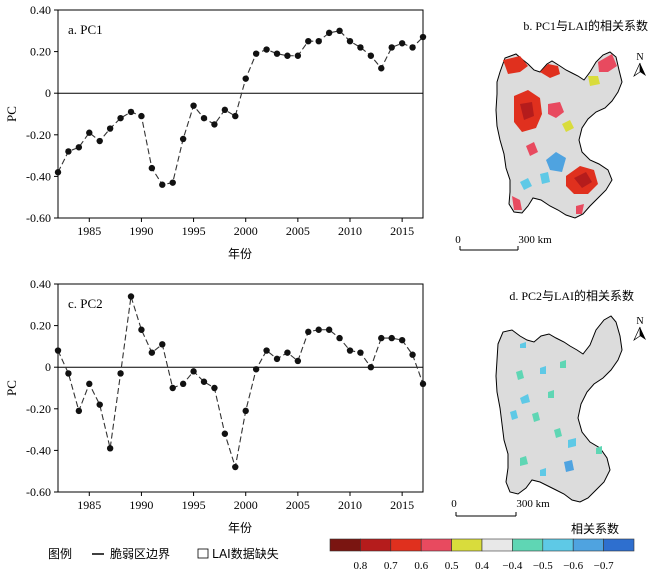  What do you see at coordinates (391, 566) in the screenshot?
I see `colorbar-label: 0.7` at bounding box center [391, 566].